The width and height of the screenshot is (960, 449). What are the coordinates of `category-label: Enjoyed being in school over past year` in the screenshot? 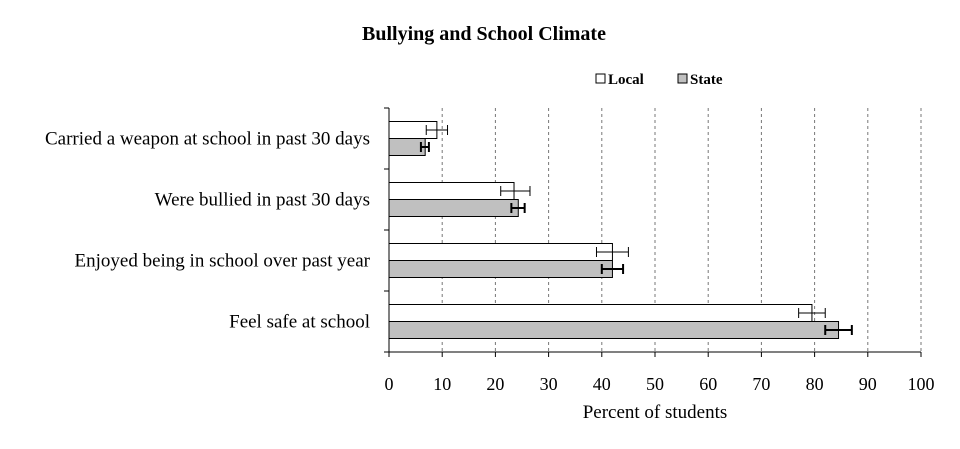 It's located at (223, 261).